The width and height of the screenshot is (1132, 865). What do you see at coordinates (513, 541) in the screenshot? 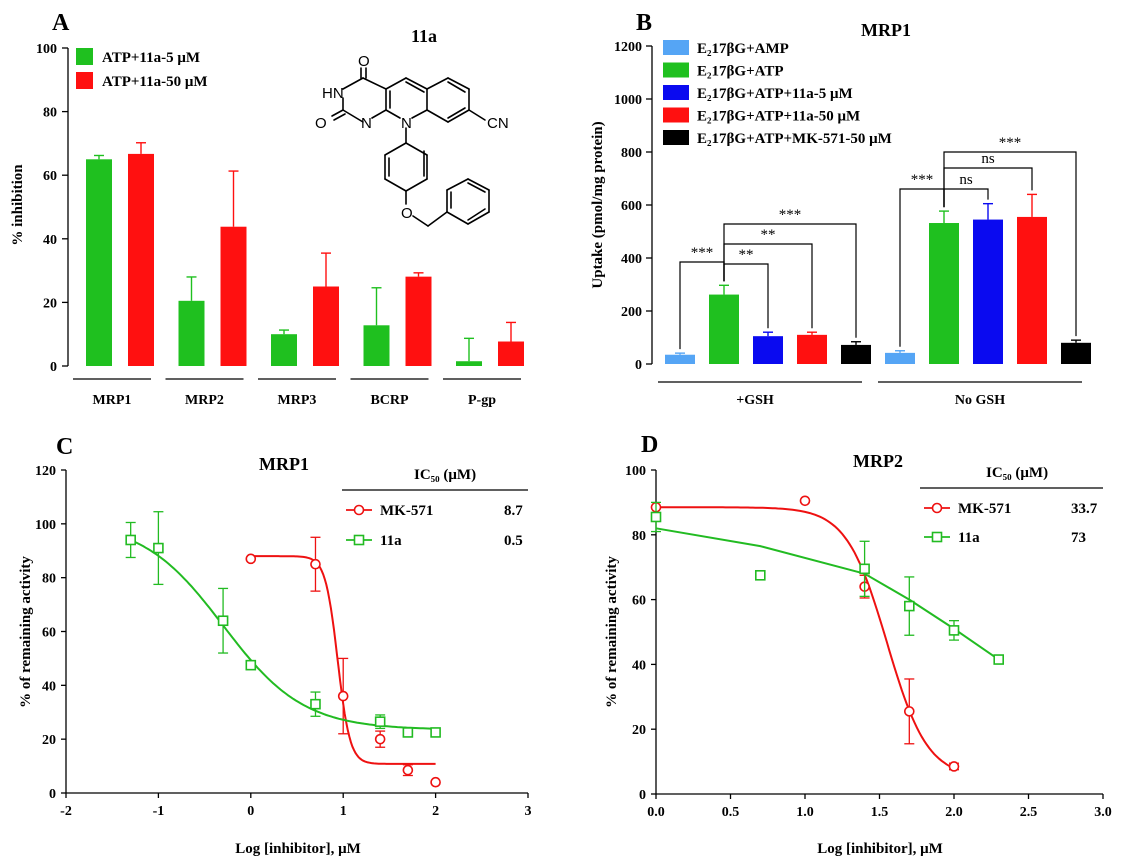
I see `ic50-11a-value: 0.5` at bounding box center [513, 541].